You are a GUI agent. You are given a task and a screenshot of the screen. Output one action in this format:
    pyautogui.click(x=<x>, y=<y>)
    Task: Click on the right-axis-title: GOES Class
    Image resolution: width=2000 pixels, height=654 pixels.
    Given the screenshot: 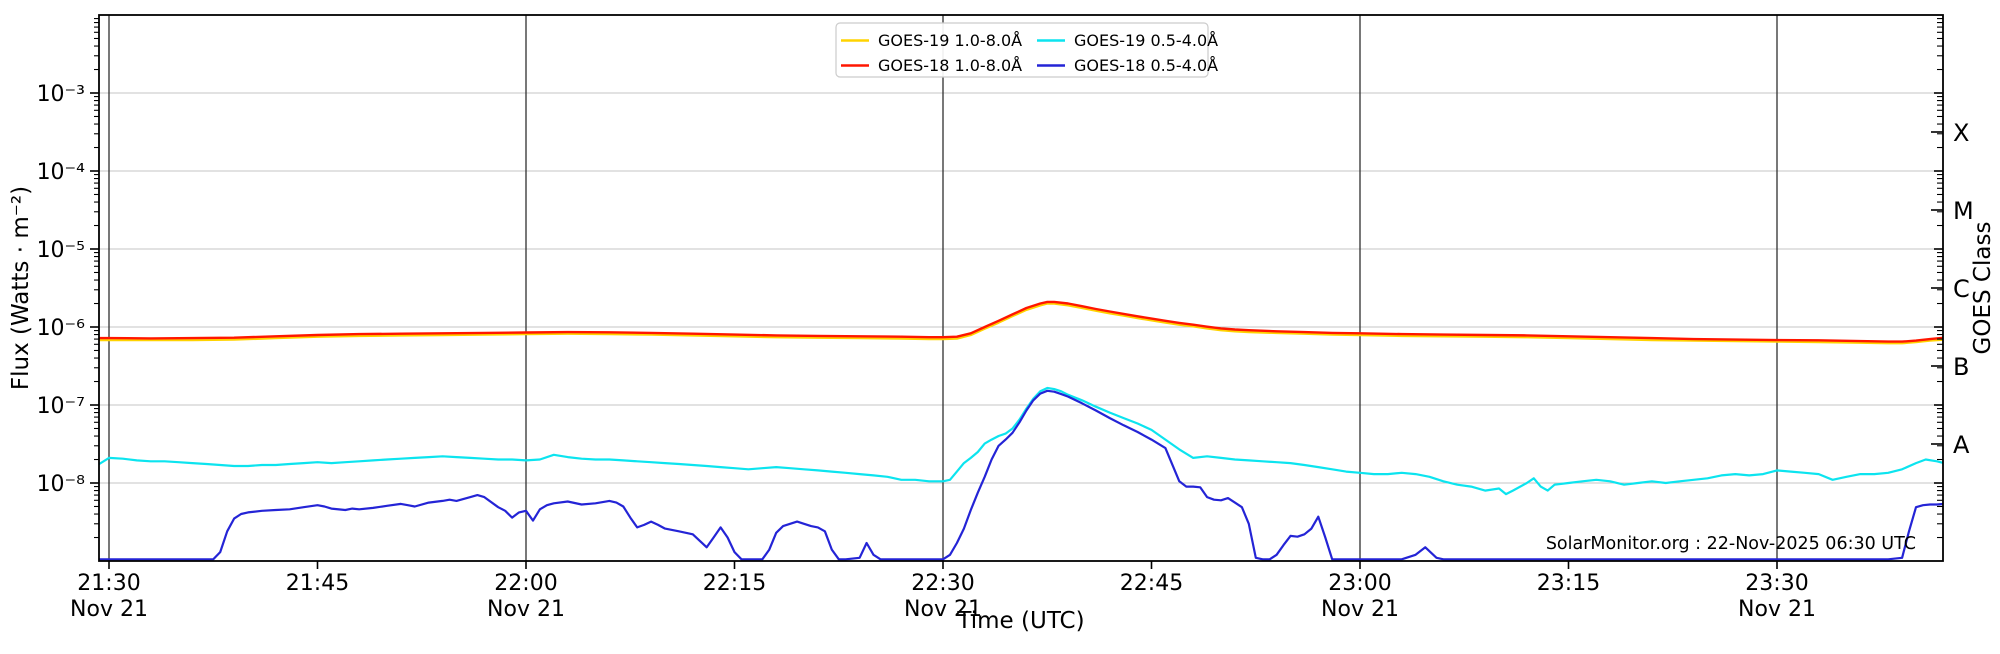 What is the action you would take?
    pyautogui.click(x=1983, y=288)
    